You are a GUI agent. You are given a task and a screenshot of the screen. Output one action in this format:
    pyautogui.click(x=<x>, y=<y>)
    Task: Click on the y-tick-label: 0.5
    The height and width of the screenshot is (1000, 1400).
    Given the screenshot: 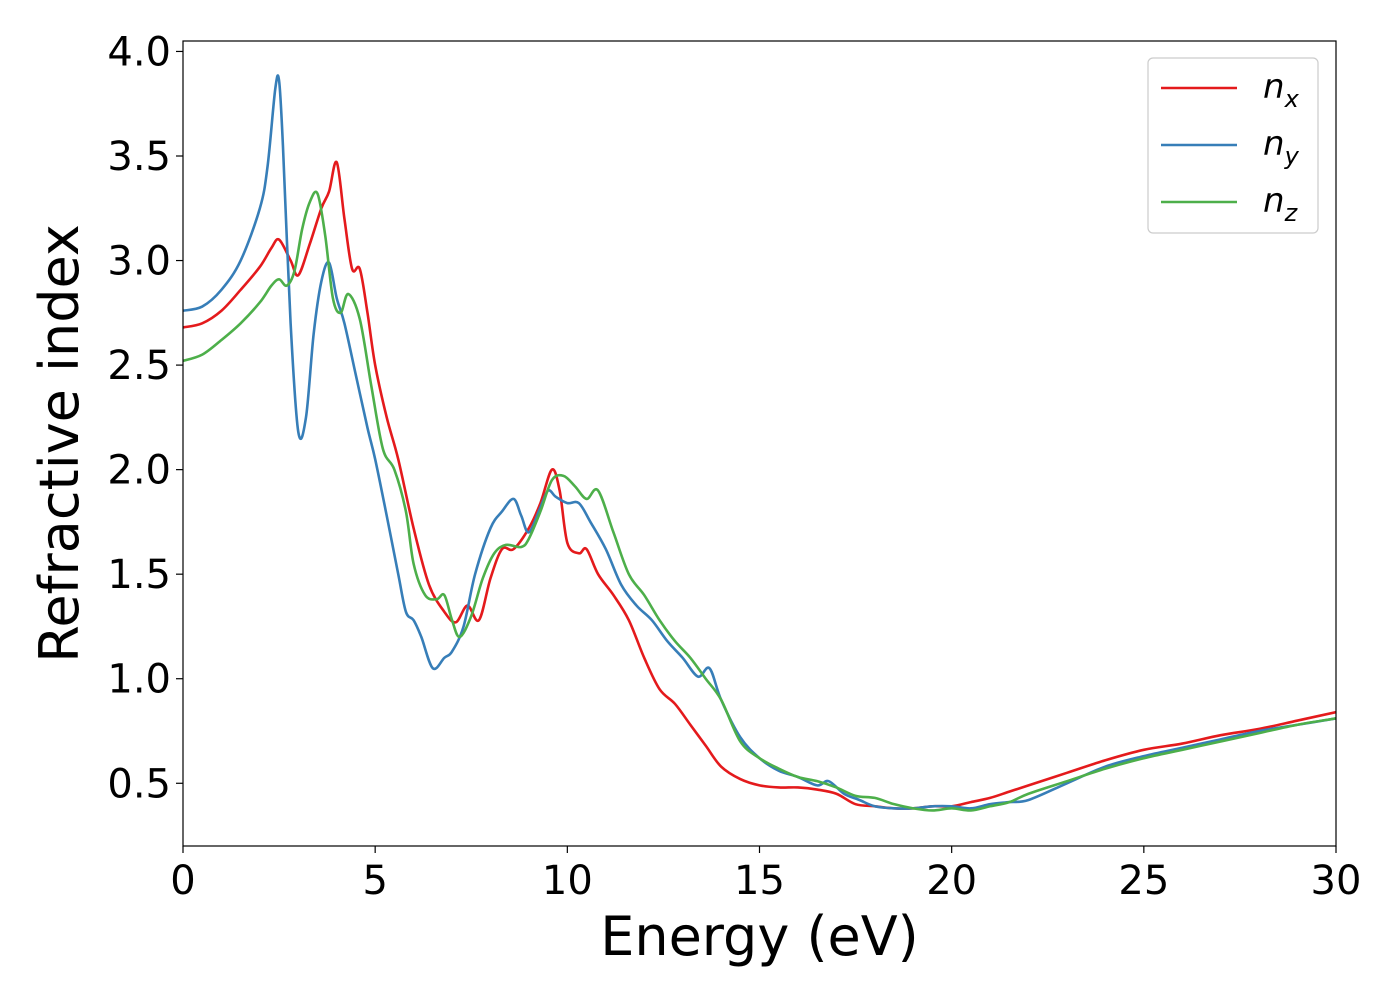 What is the action you would take?
    pyautogui.click(x=139, y=784)
    